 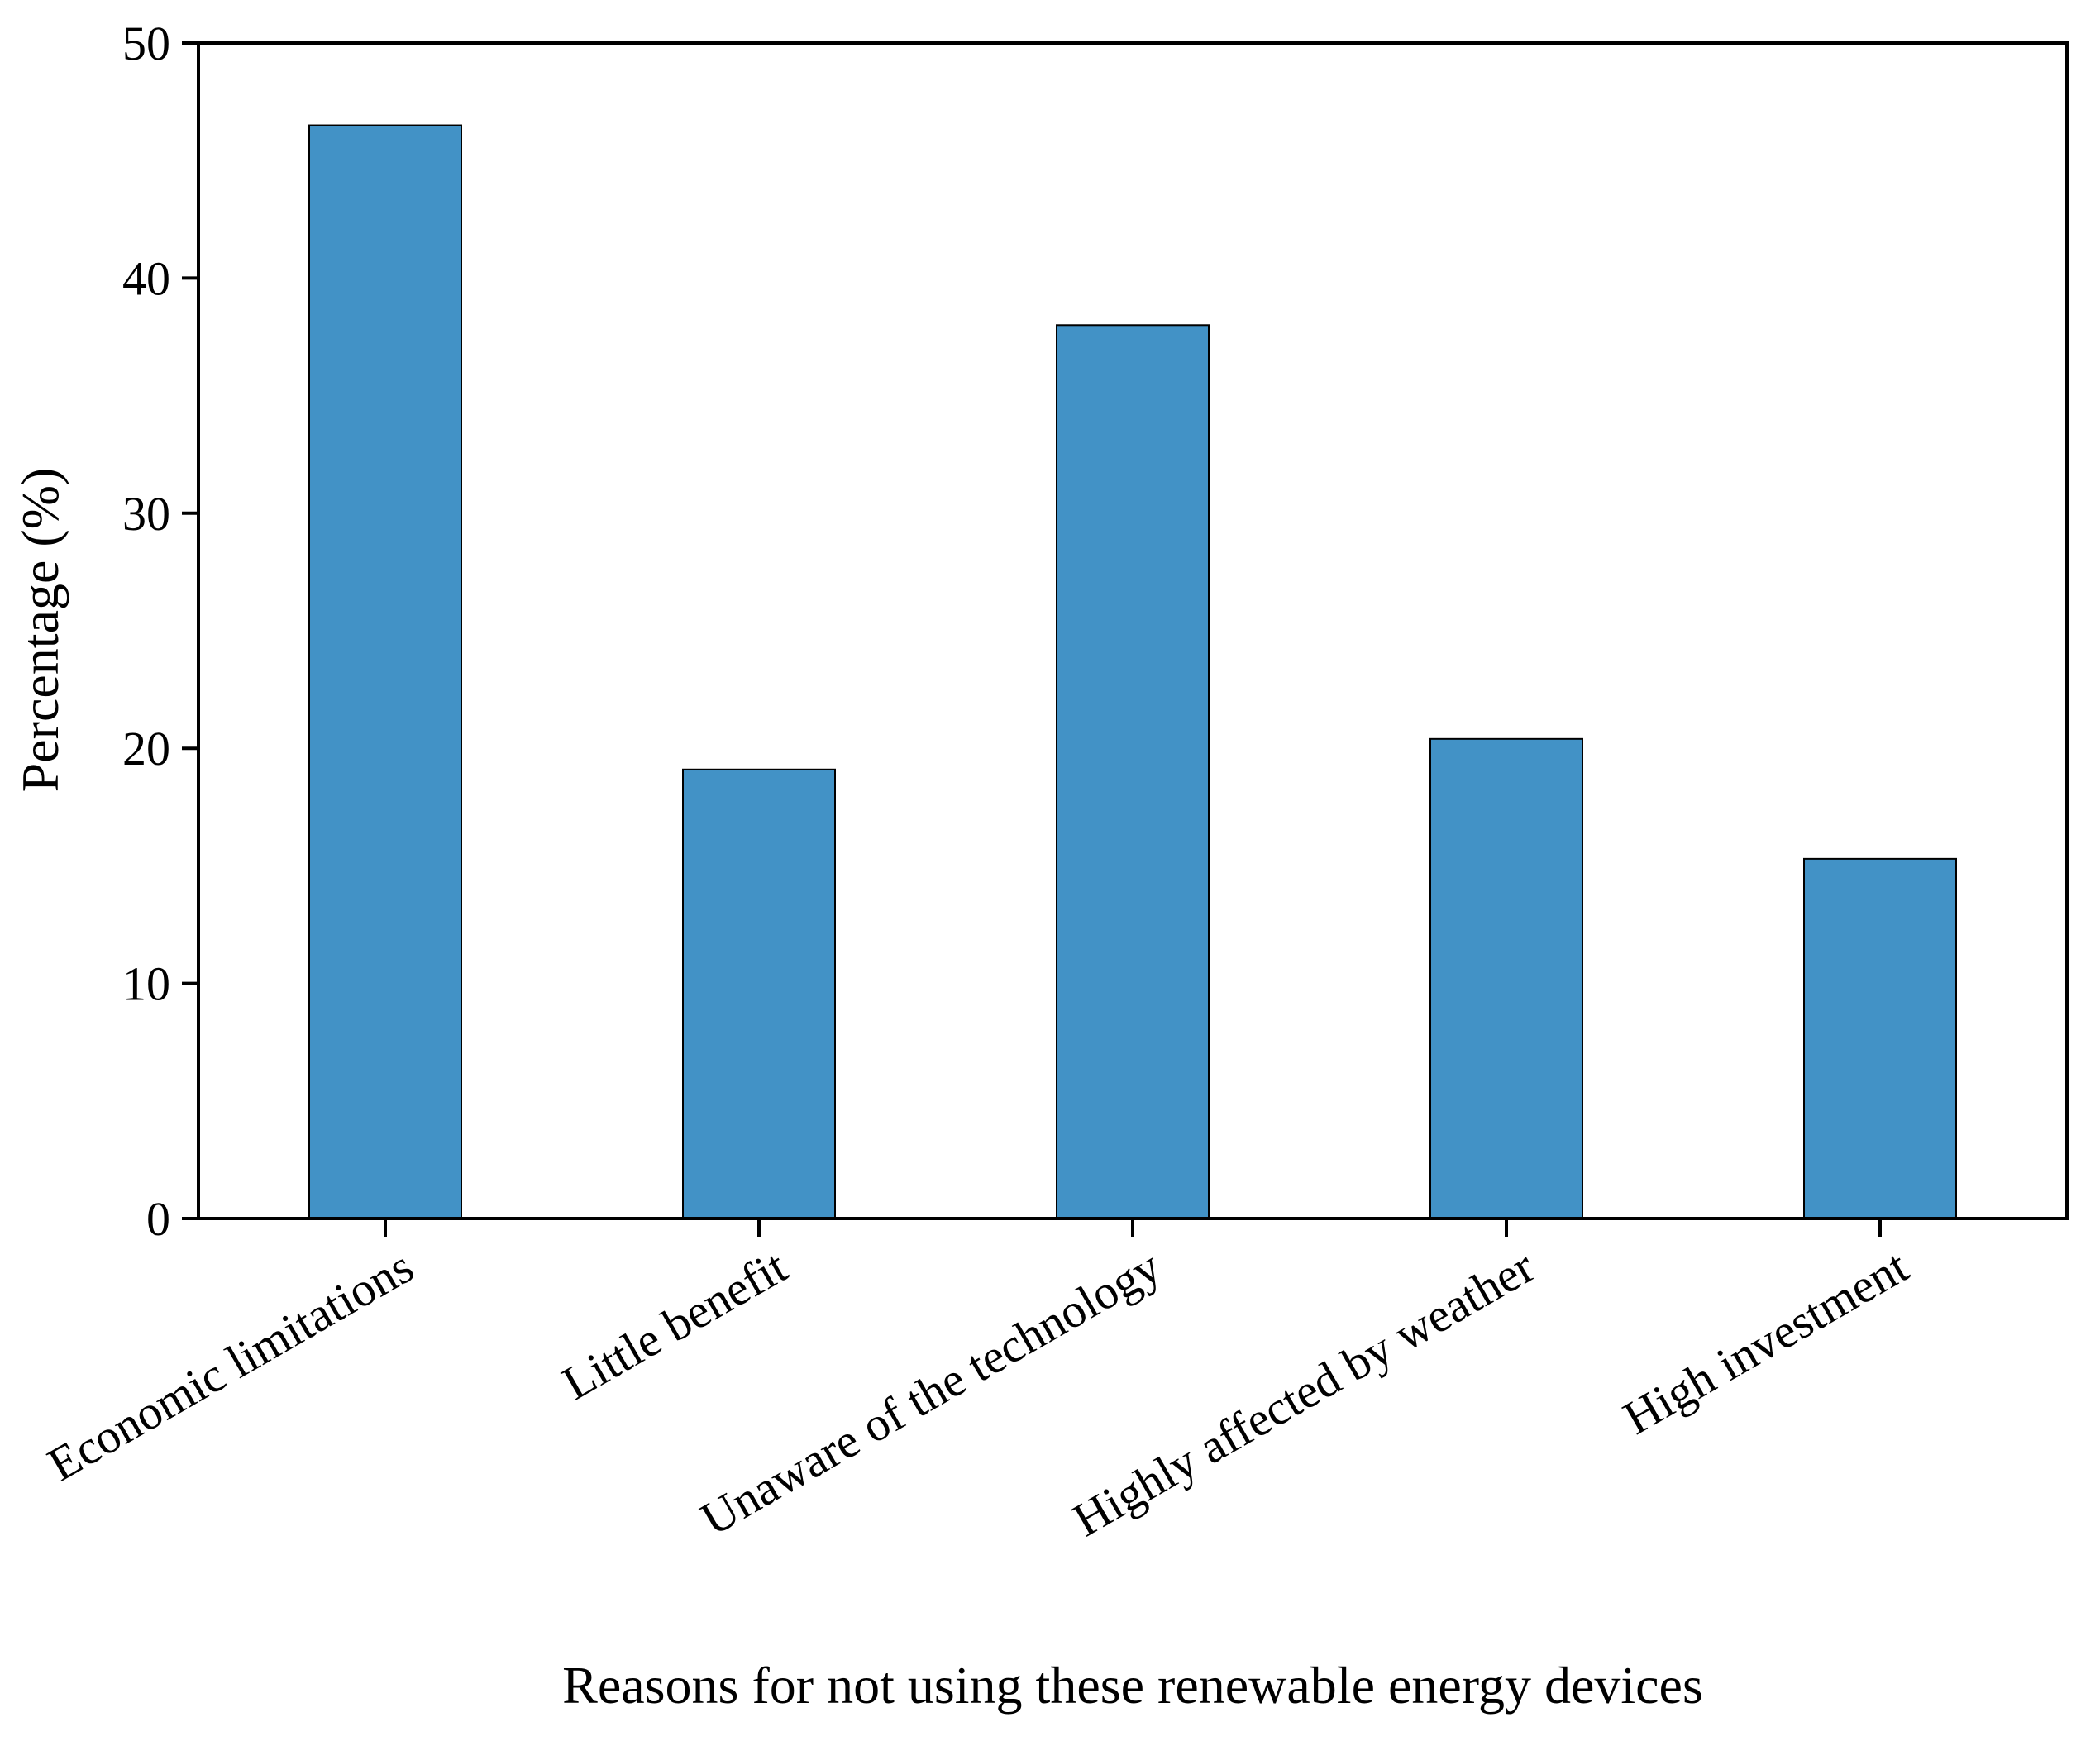 I want to click on y-tick-label: 30, so click(x=146, y=514).